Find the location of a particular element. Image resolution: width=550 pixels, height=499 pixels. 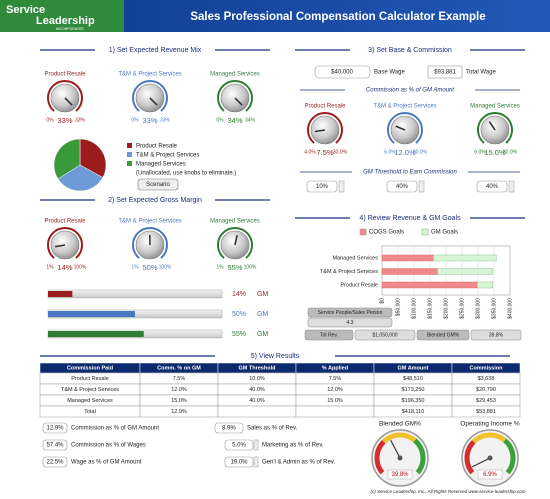

scenario-button is located at coordinates (158, 184).